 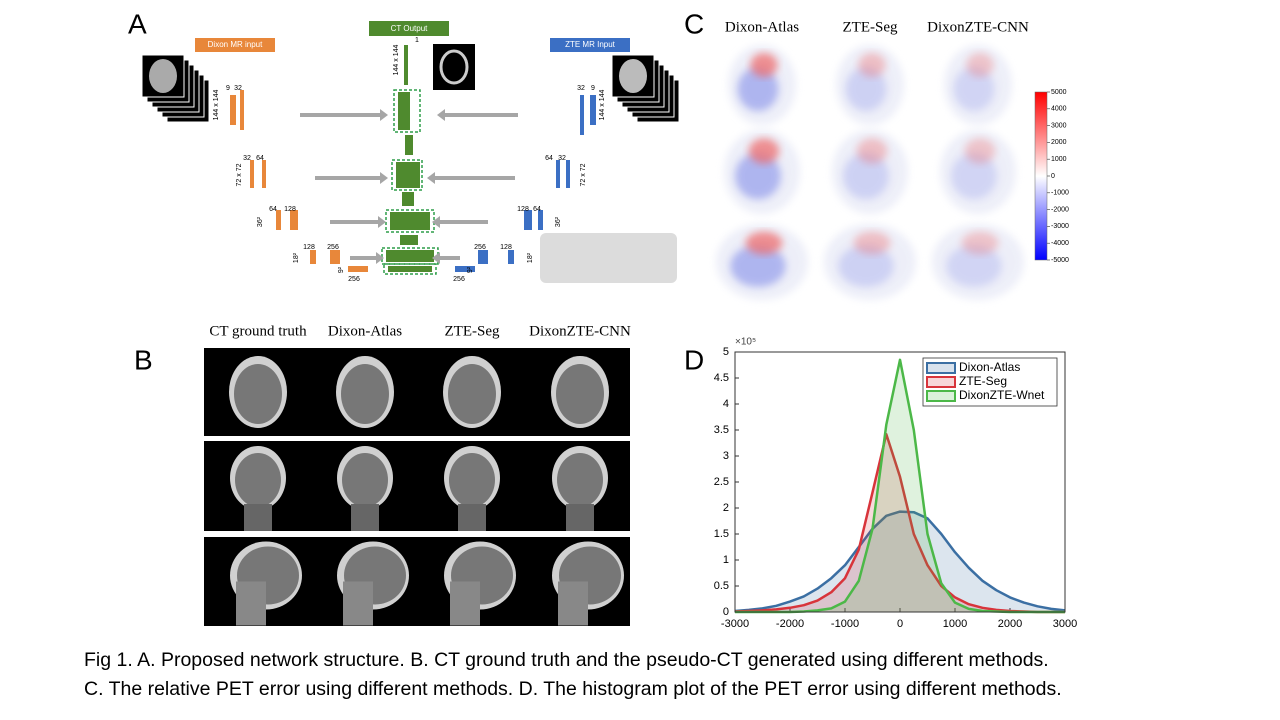 What do you see at coordinates (721, 378) in the screenshot?
I see `y-tick-label: 4.5` at bounding box center [721, 378].